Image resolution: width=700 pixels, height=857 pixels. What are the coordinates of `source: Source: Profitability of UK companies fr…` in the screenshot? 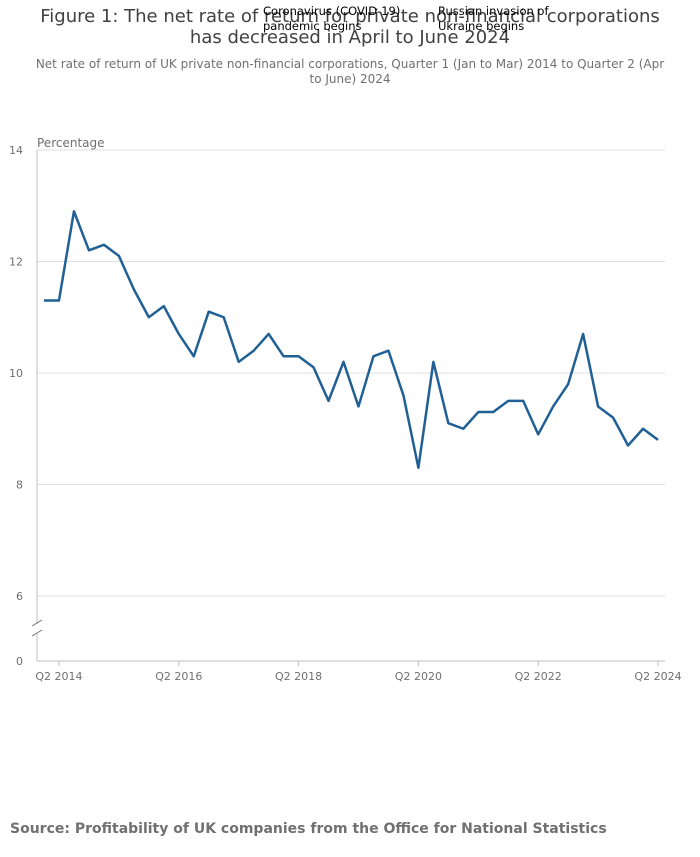 It's located at (308, 829).